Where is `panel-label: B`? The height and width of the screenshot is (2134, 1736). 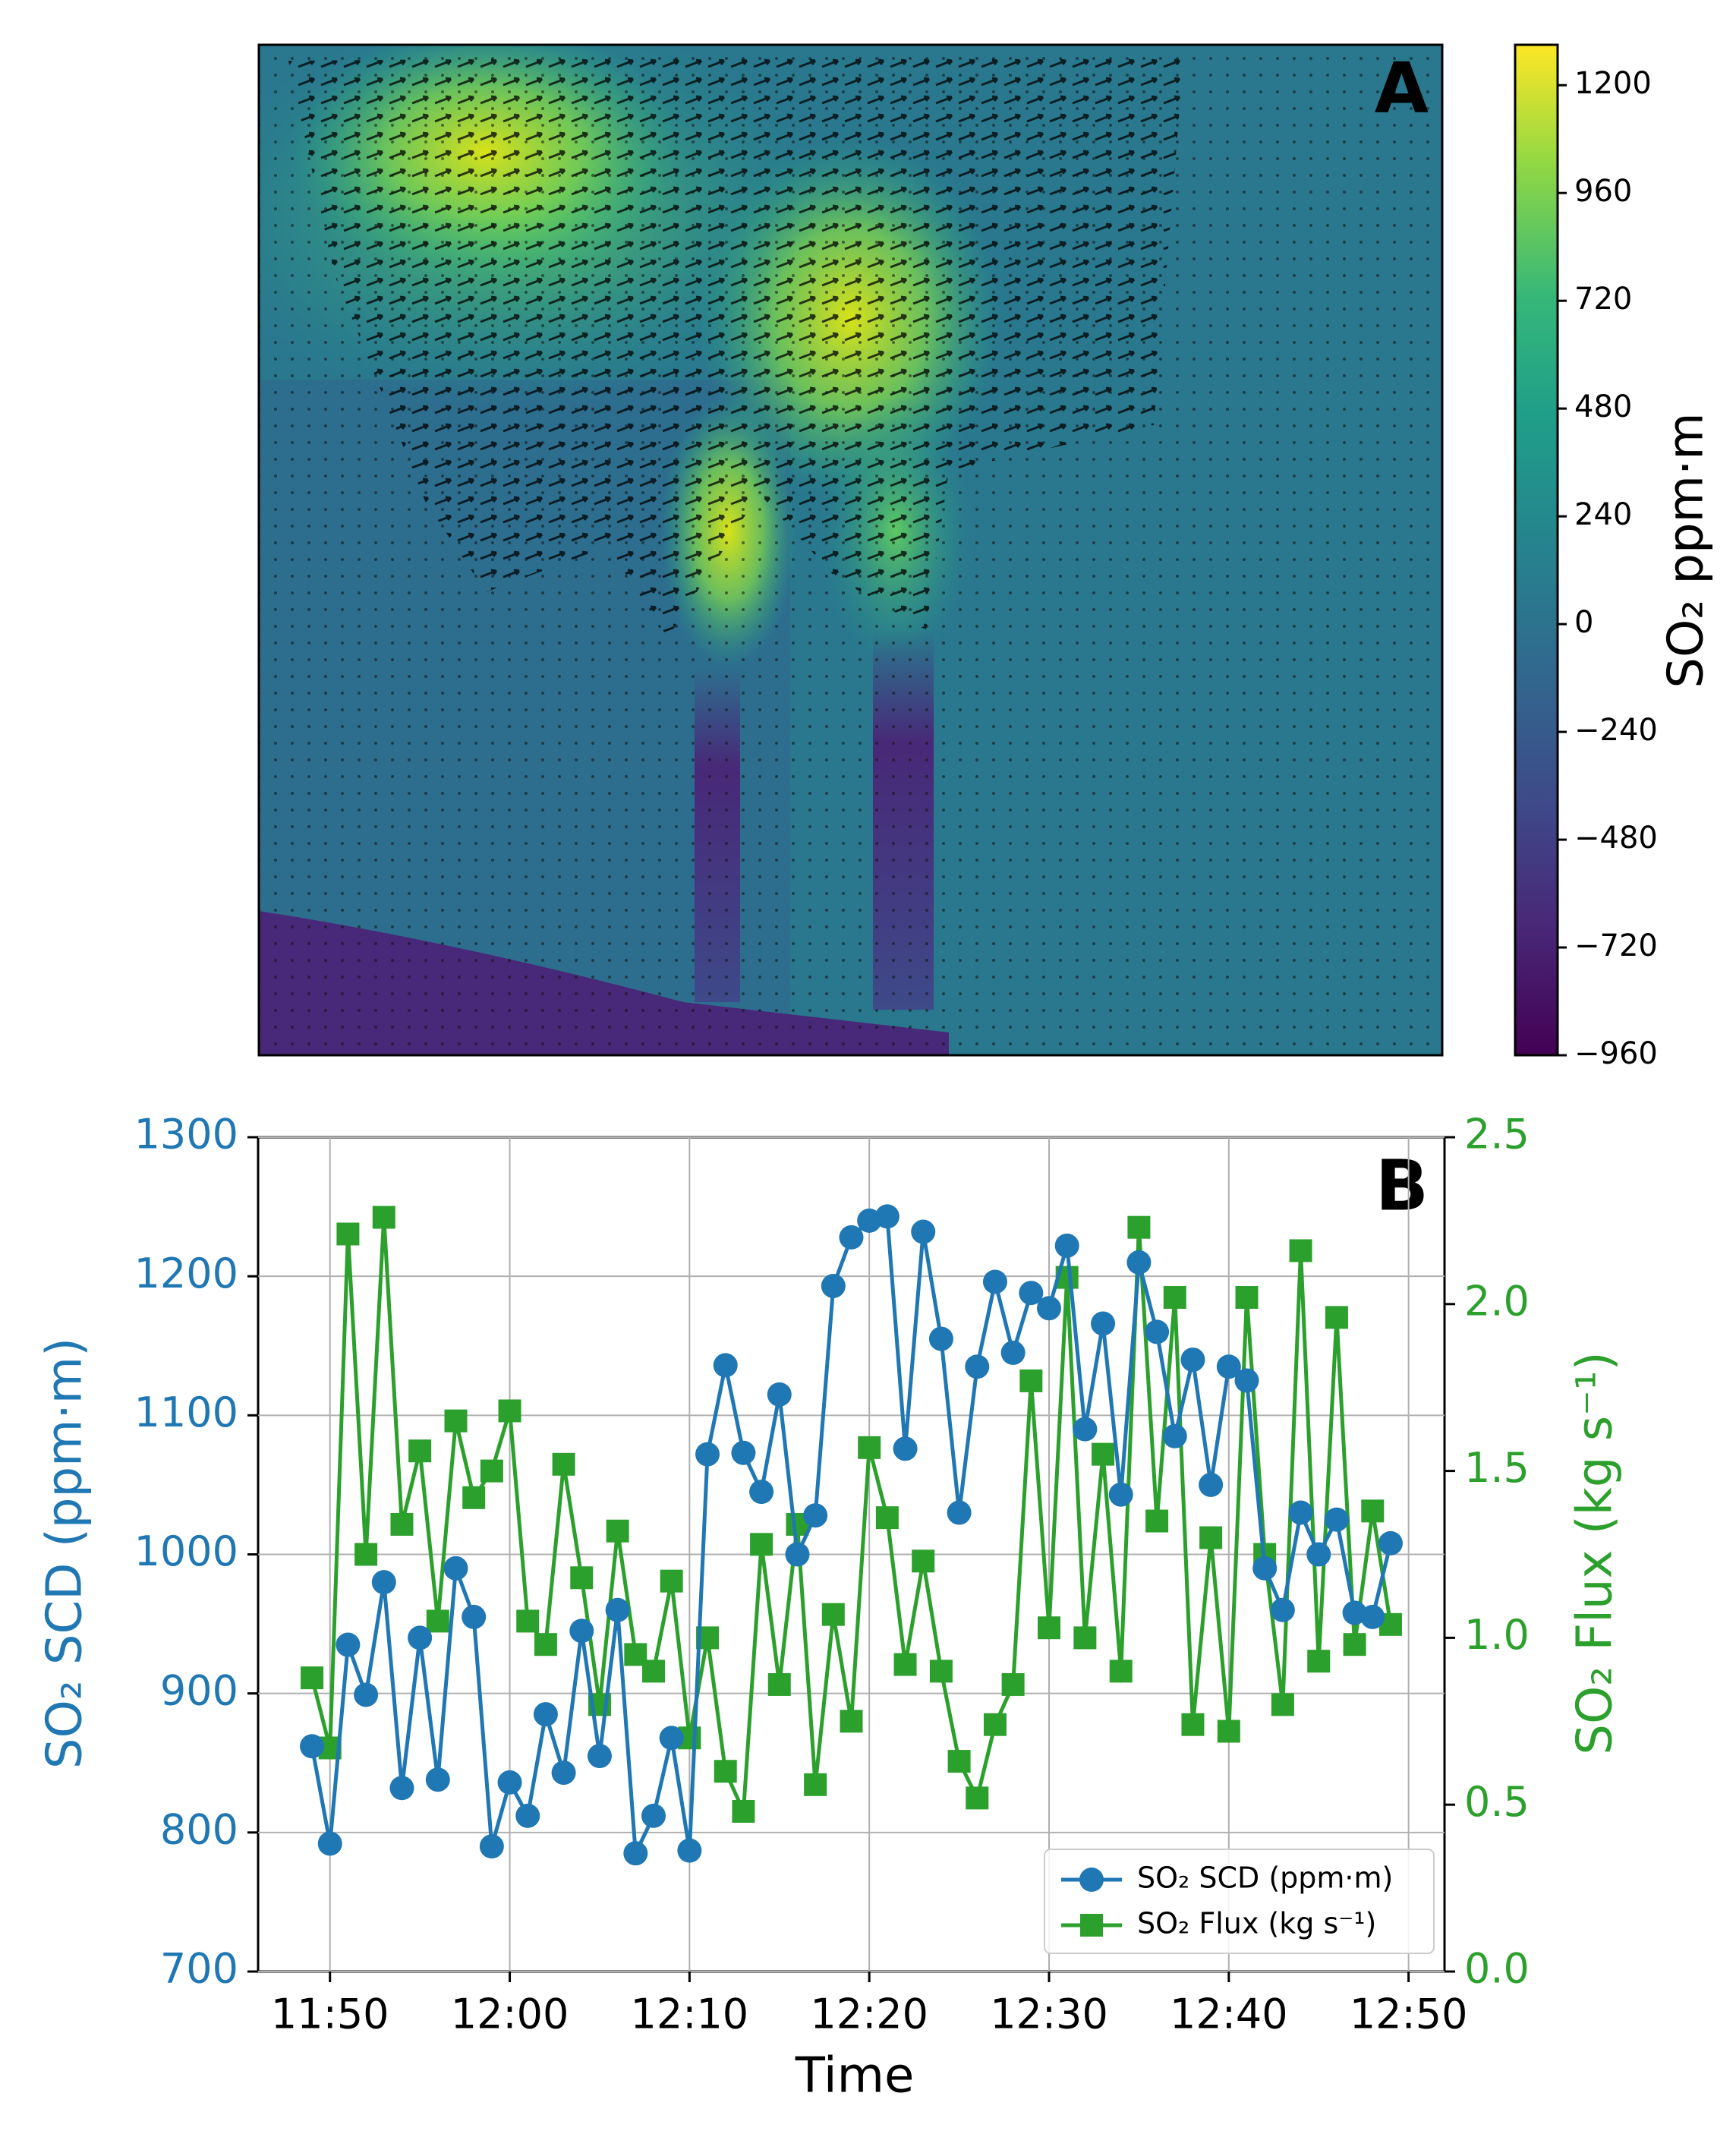
panel-label: B is located at coordinates (1402, 1186).